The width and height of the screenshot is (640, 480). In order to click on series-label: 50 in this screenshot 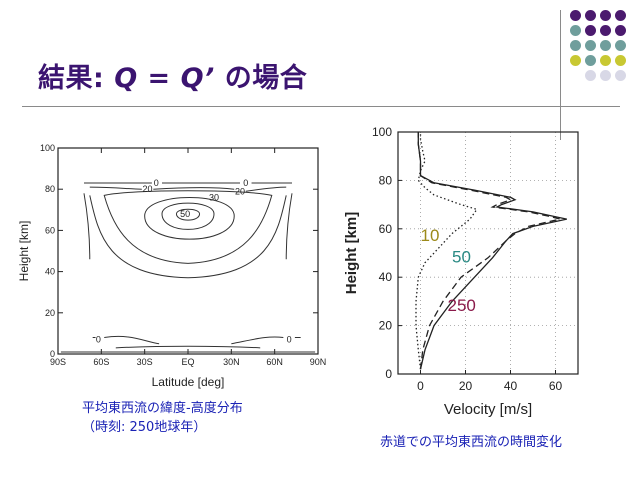, I will do `click(461, 257)`.